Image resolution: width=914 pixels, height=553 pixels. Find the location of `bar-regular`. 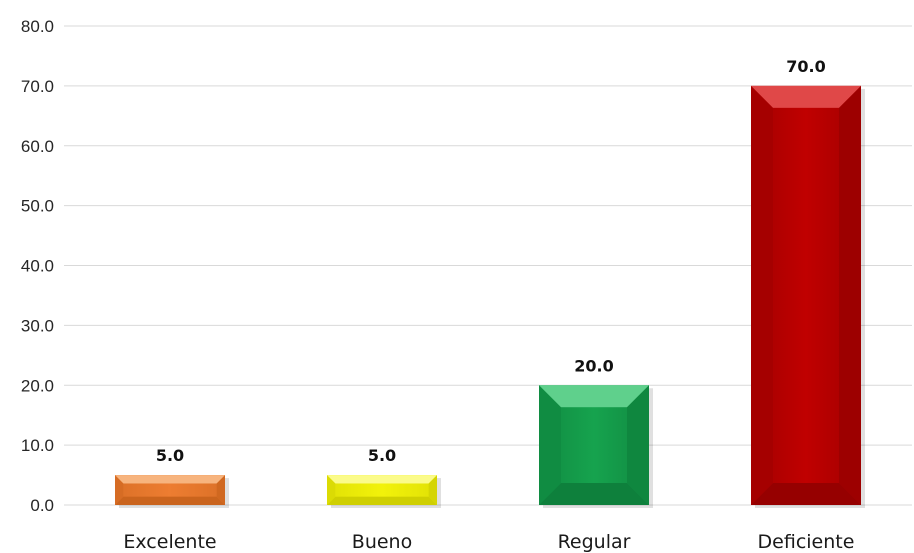

bar-regular is located at coordinates (596, 446).